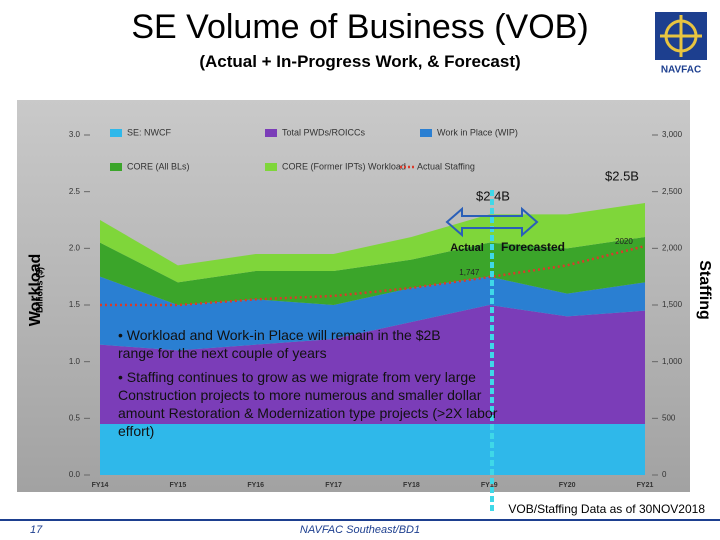  What do you see at coordinates (681, 44) in the screenshot?
I see `logo: NAVFAC` at bounding box center [681, 44].